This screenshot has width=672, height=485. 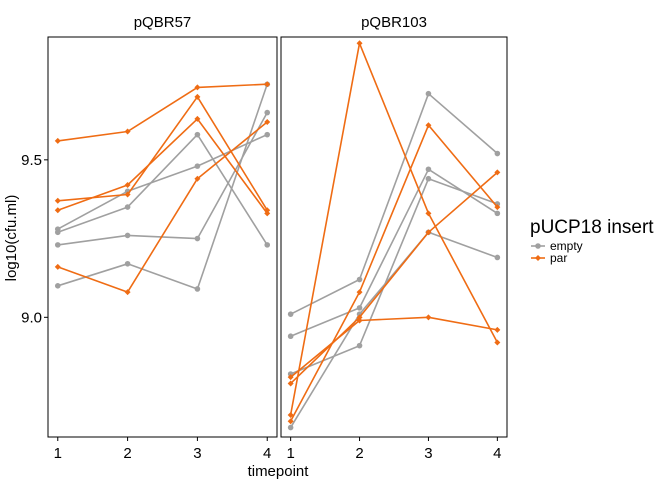 I want to click on y-axis-title: log10(cfu.ml), so click(x=11, y=238).